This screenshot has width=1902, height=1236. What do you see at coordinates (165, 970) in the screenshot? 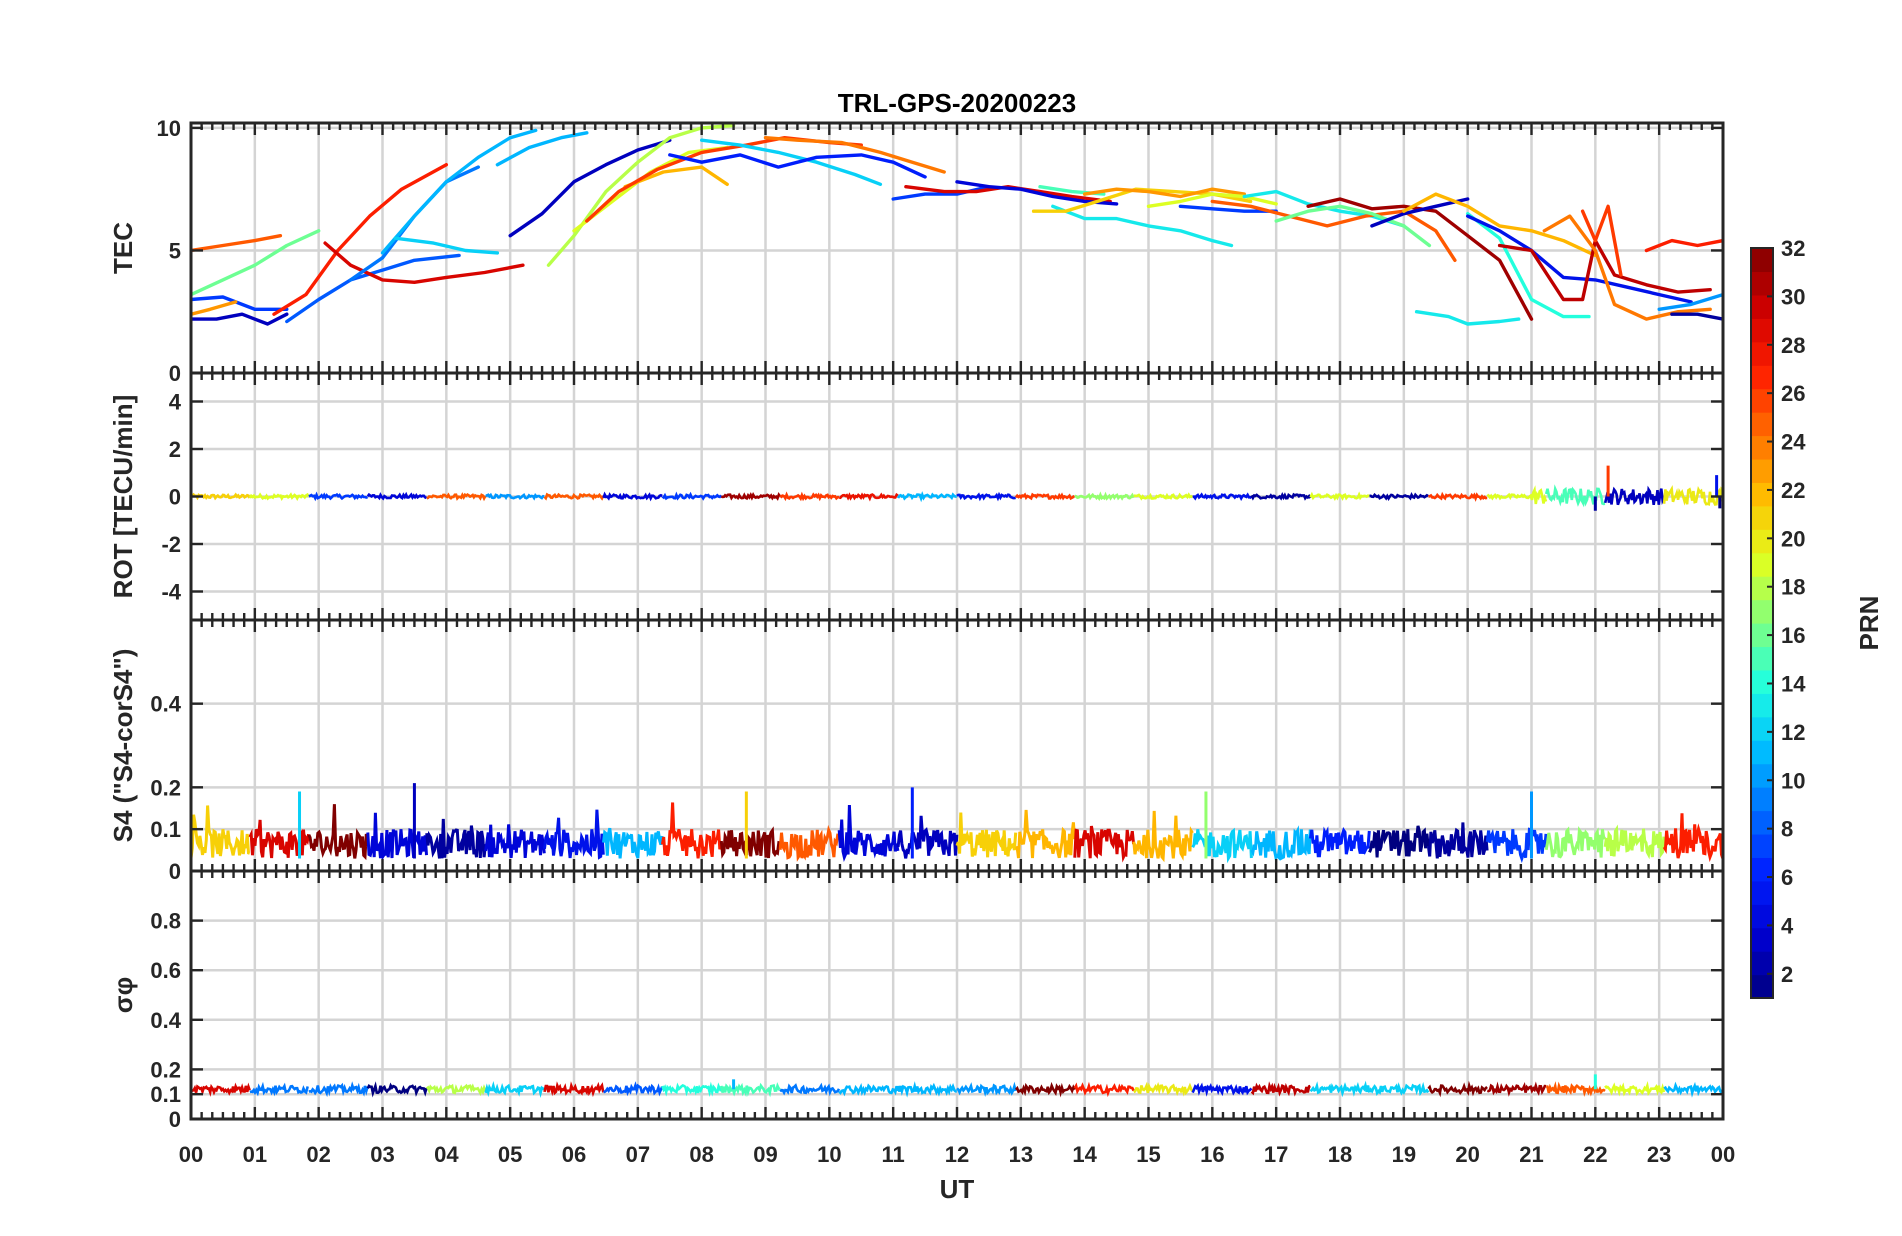
I see `y-tick-label: 0.6` at bounding box center [165, 970].